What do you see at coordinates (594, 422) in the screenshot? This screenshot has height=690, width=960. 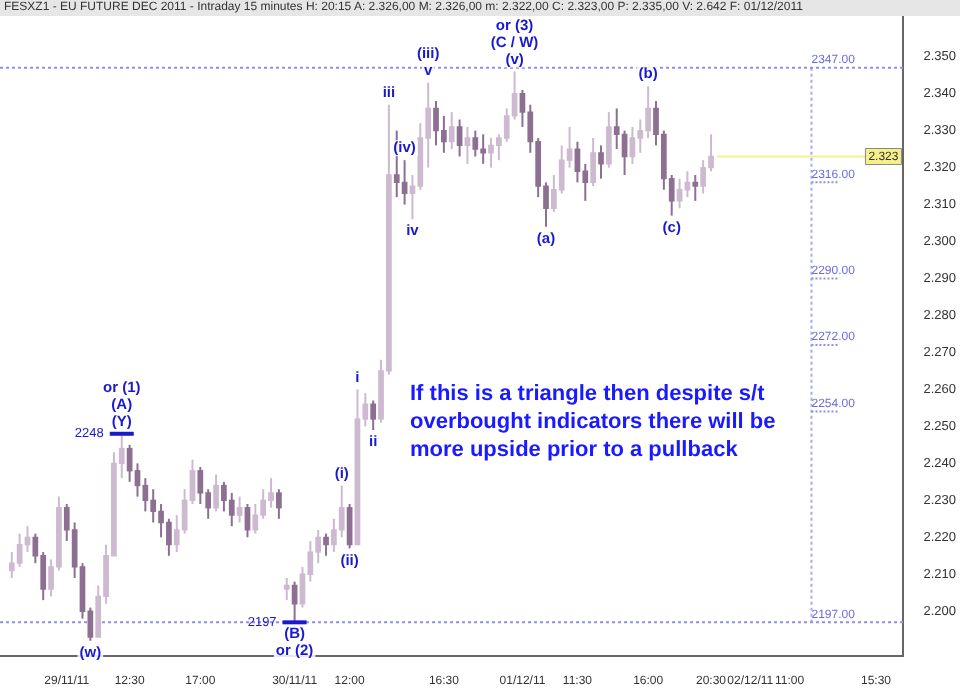 I see `annotation: If this is a triangle then despite s/t overbought indicators there will be more upside prior to a pullback` at bounding box center [594, 422].